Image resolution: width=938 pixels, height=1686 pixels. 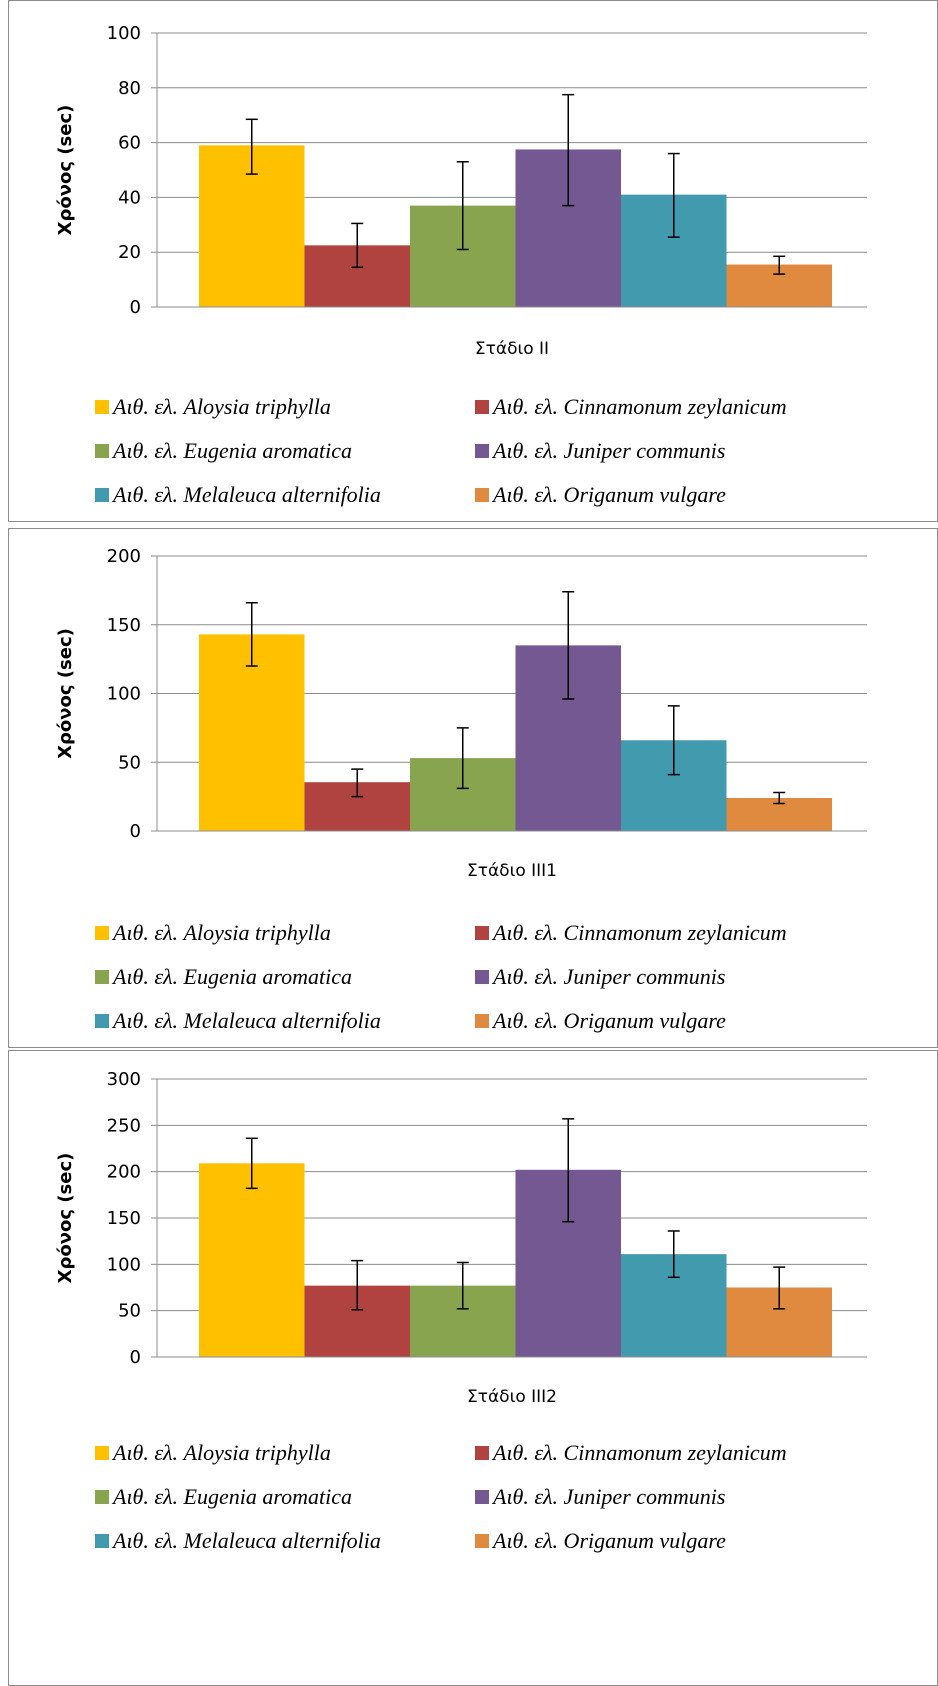 What do you see at coordinates (129, 88) in the screenshot?
I see `y-tick-label: 80` at bounding box center [129, 88].